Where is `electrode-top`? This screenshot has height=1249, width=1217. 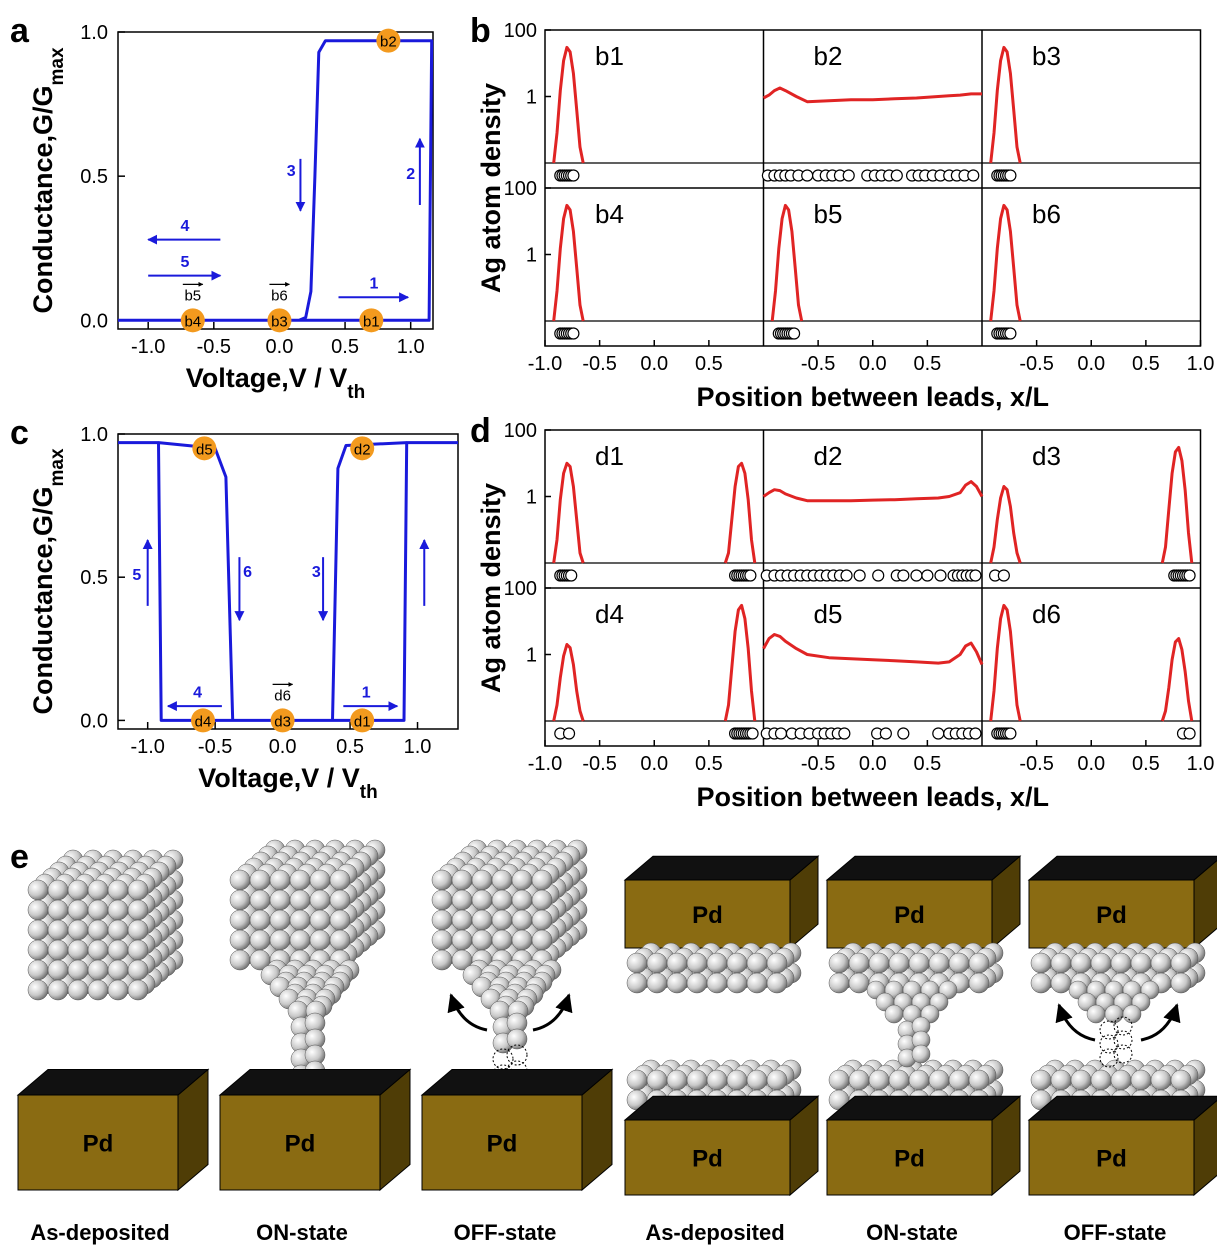 electrode-top is located at coordinates (721, 868).